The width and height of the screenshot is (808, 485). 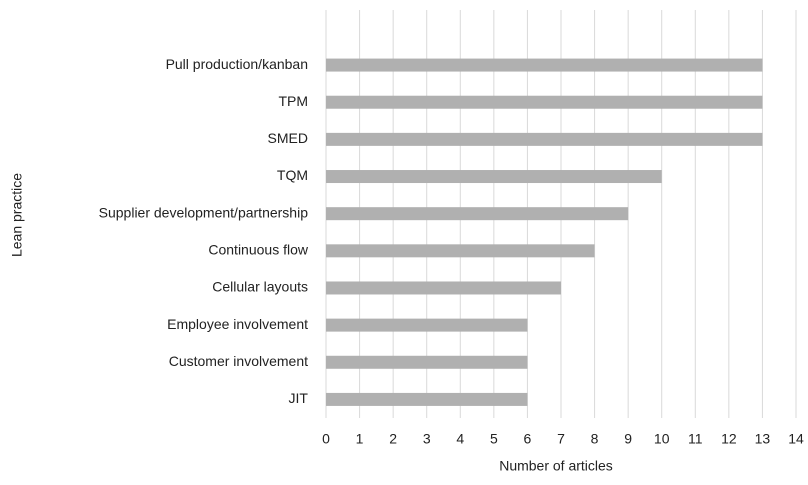 What do you see at coordinates (460, 439) in the screenshot?
I see `x-tick-label: 4` at bounding box center [460, 439].